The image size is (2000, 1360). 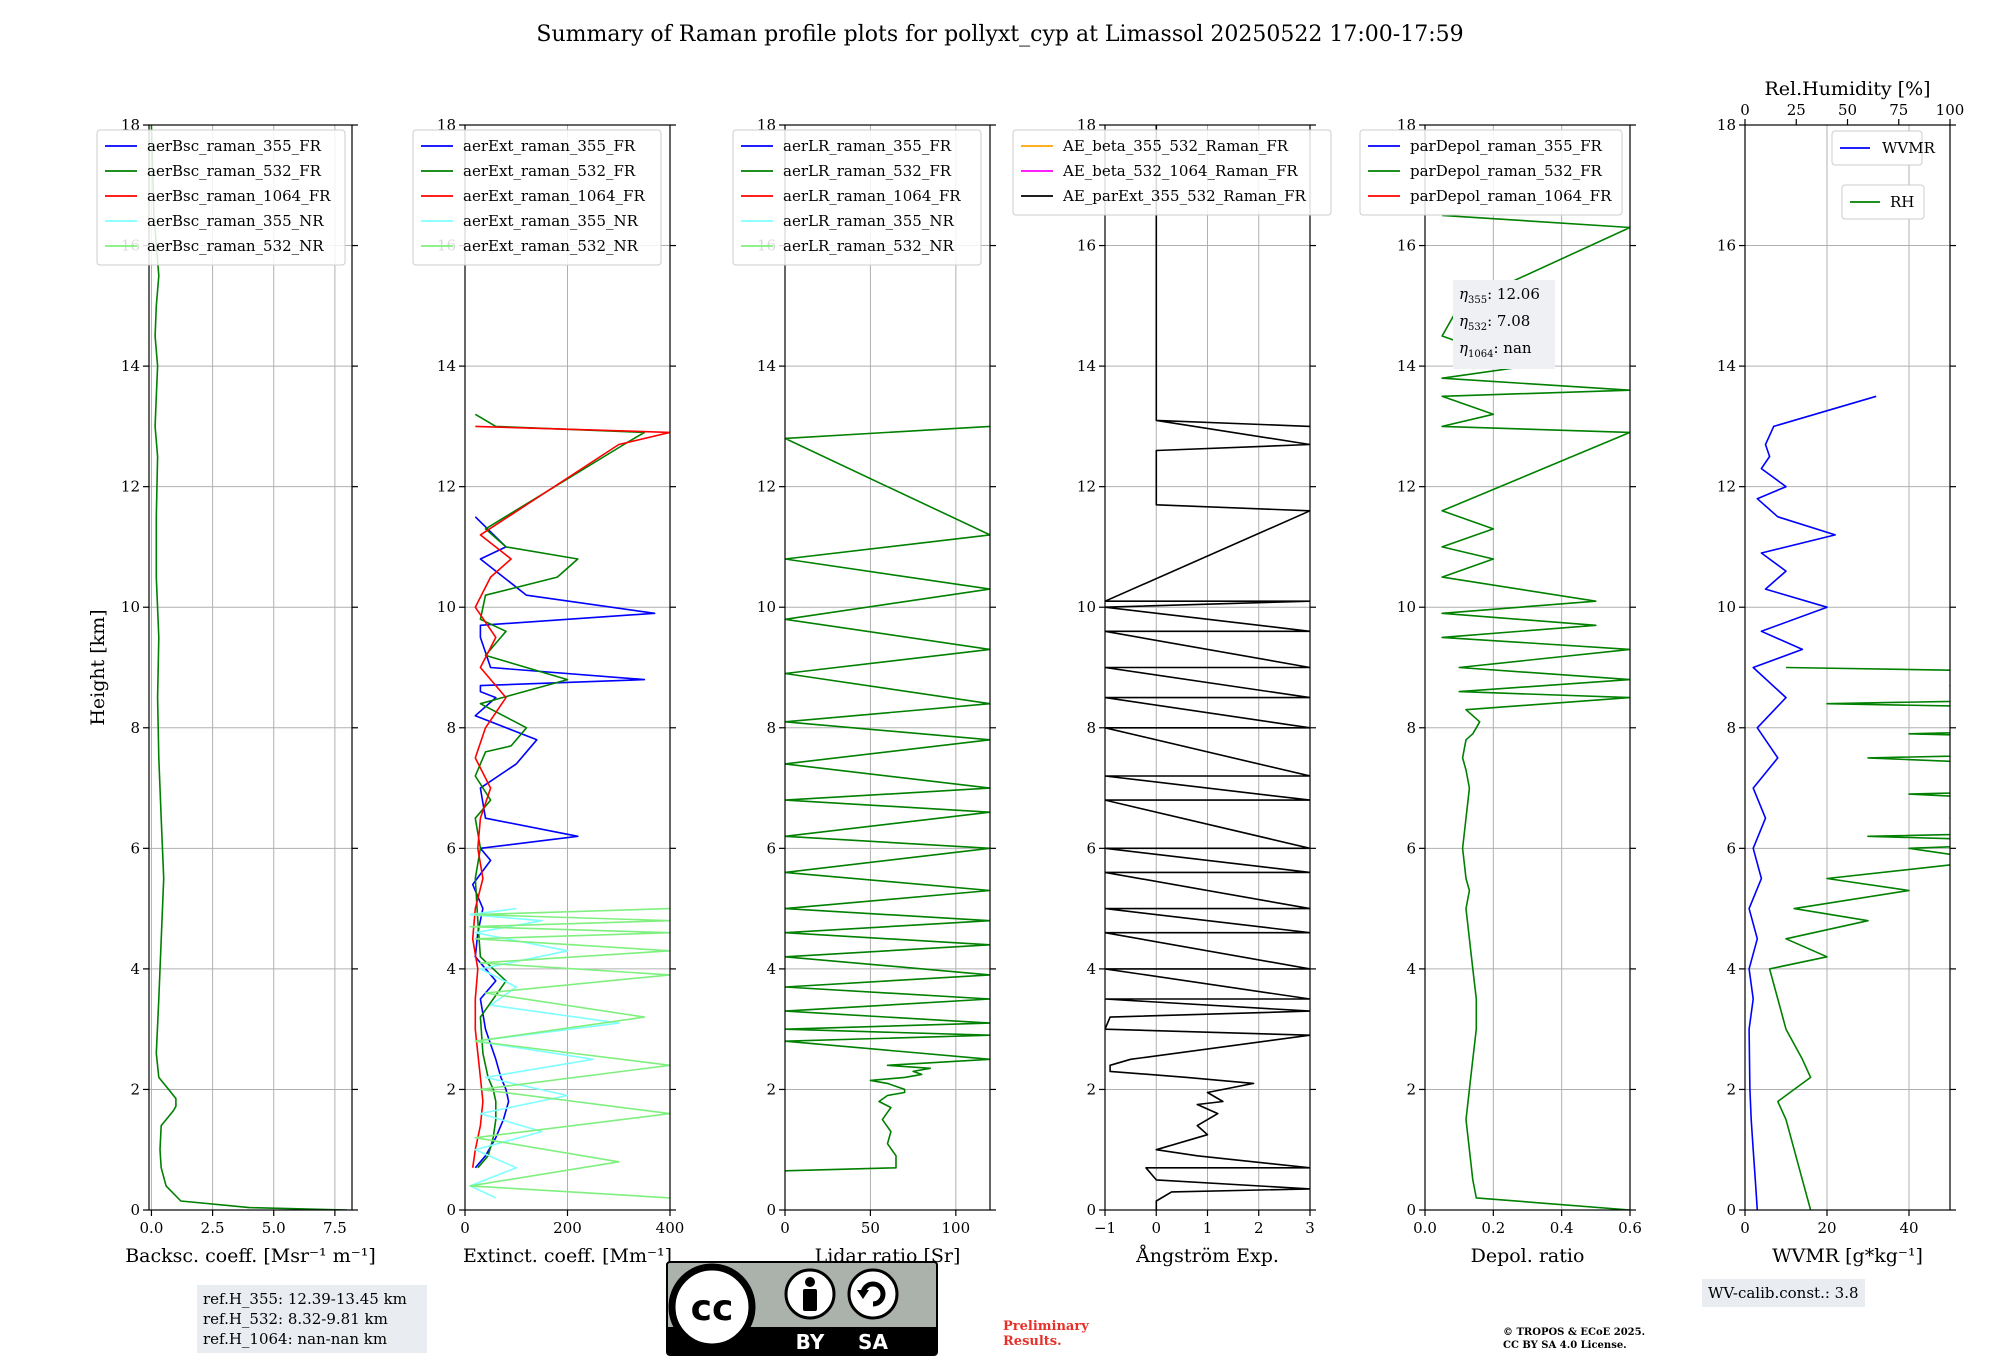 What do you see at coordinates (868, 246) in the screenshot?
I see `legend-label: aerLR_raman_532_NR` at bounding box center [868, 246].